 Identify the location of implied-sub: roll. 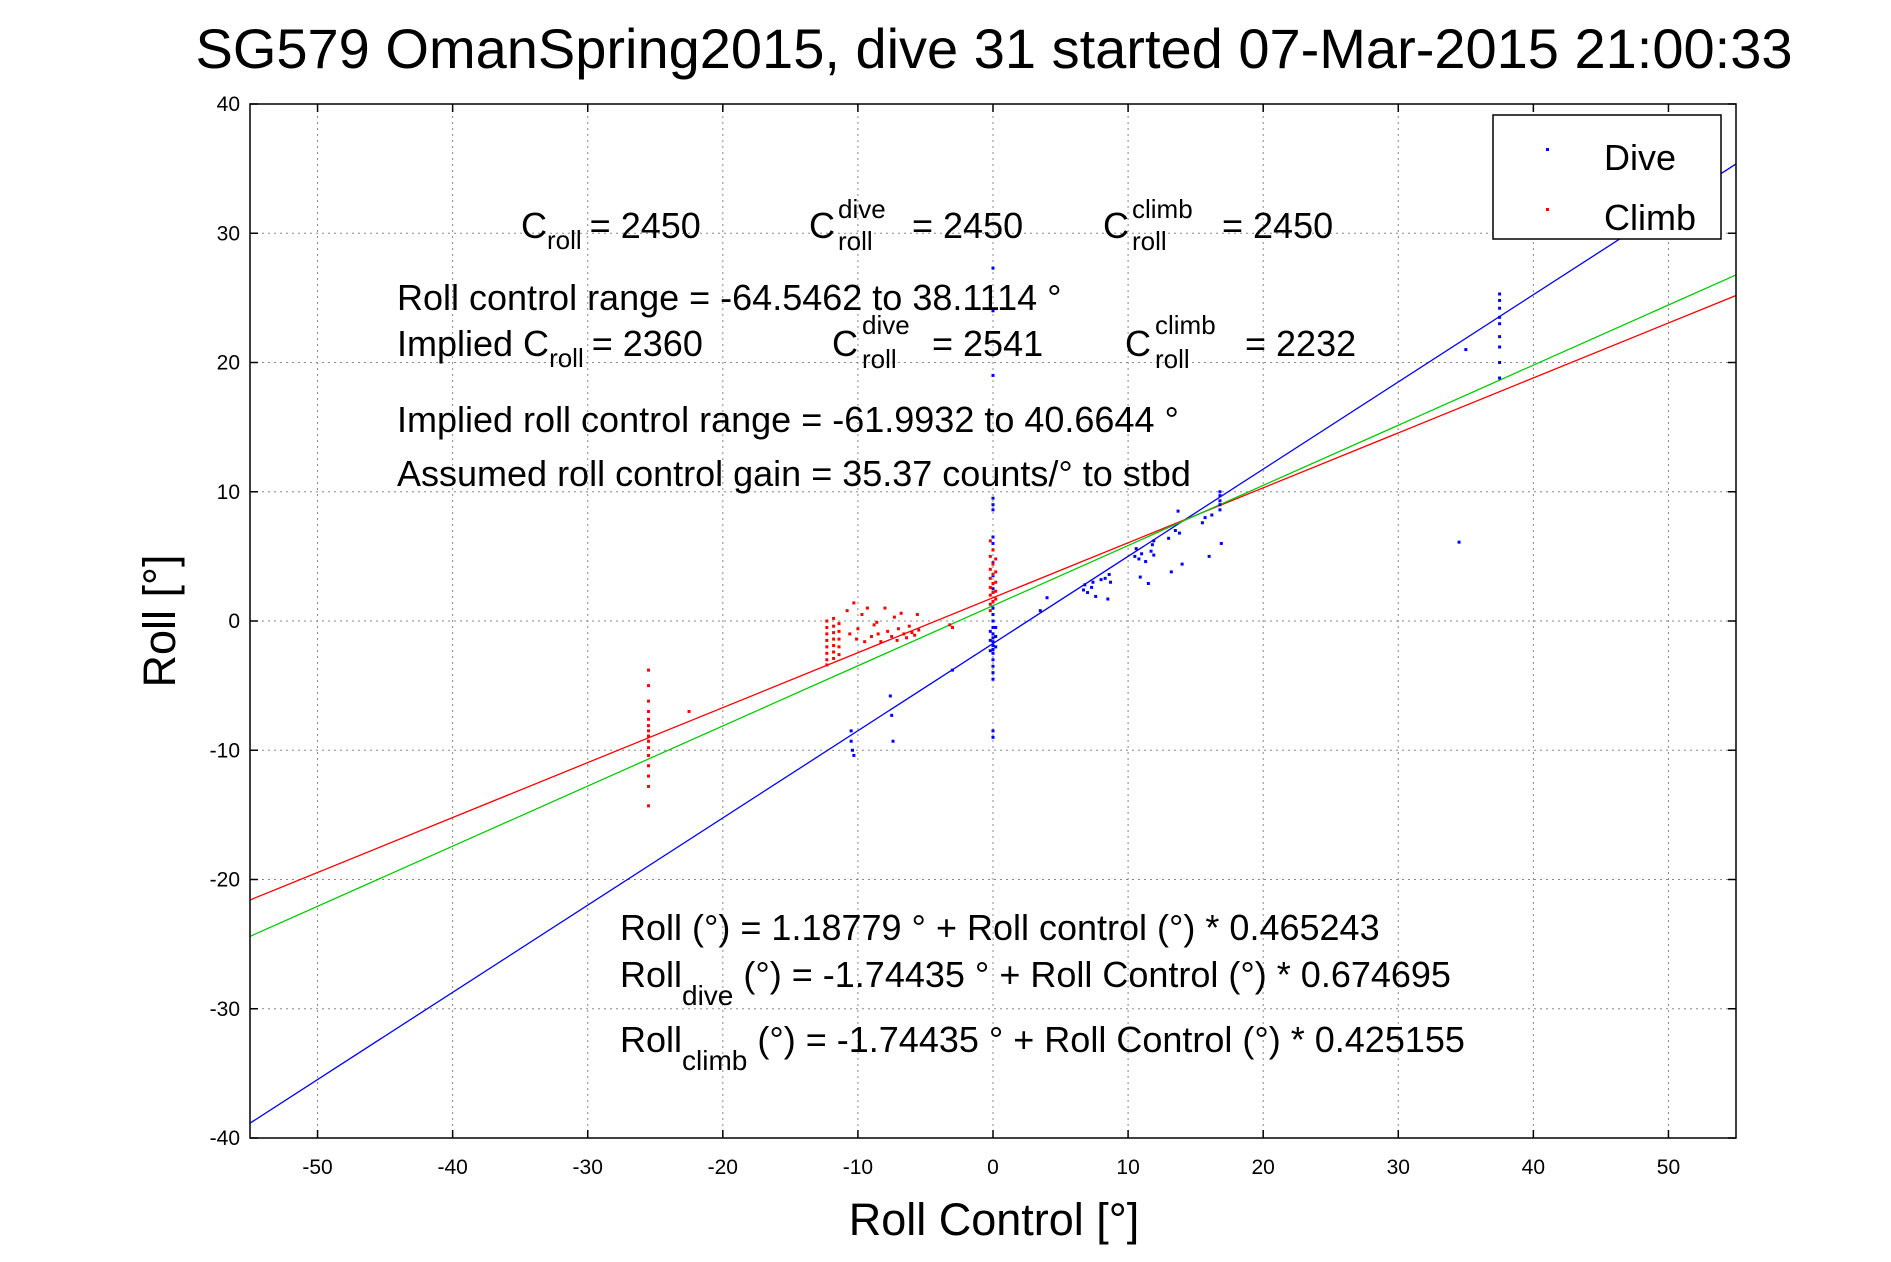
(566, 358).